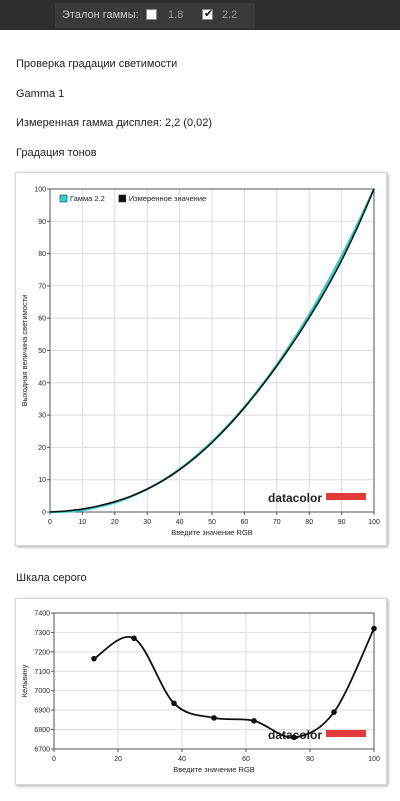 This screenshot has height=801, width=400. I want to click on top-bar: Эталон гаммы: 1.8 ✔ 2.2, so click(200, 15).